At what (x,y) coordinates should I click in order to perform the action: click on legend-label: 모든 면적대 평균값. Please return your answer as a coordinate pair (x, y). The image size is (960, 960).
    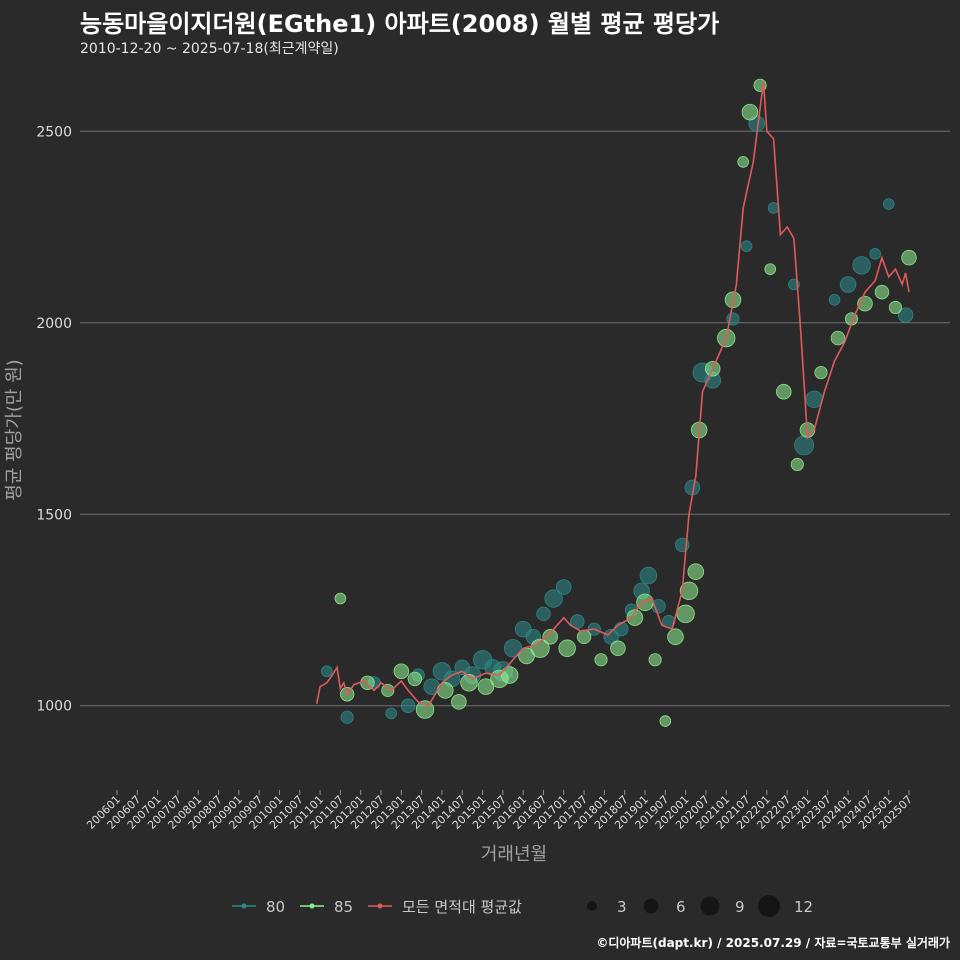
    Looking at the image, I should click on (462, 907).